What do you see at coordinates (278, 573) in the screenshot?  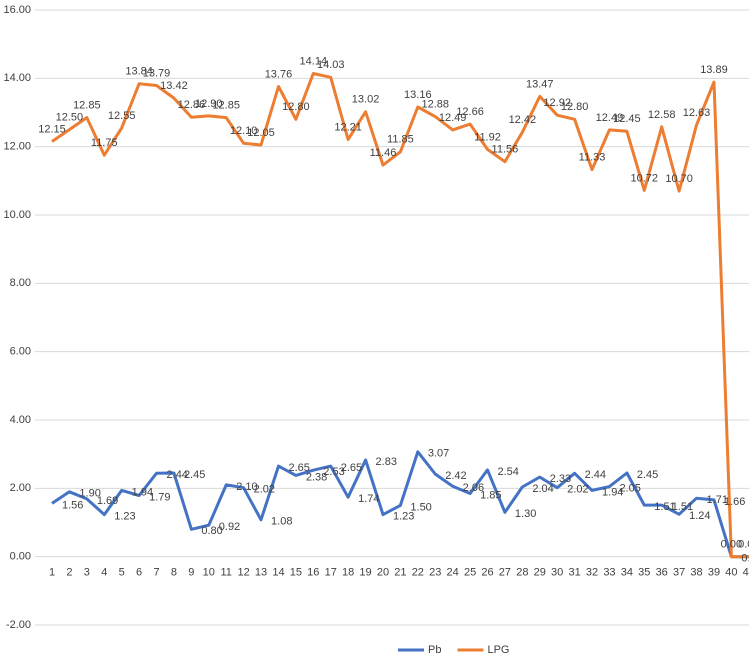 I see `x-tick-label: 14` at bounding box center [278, 573].